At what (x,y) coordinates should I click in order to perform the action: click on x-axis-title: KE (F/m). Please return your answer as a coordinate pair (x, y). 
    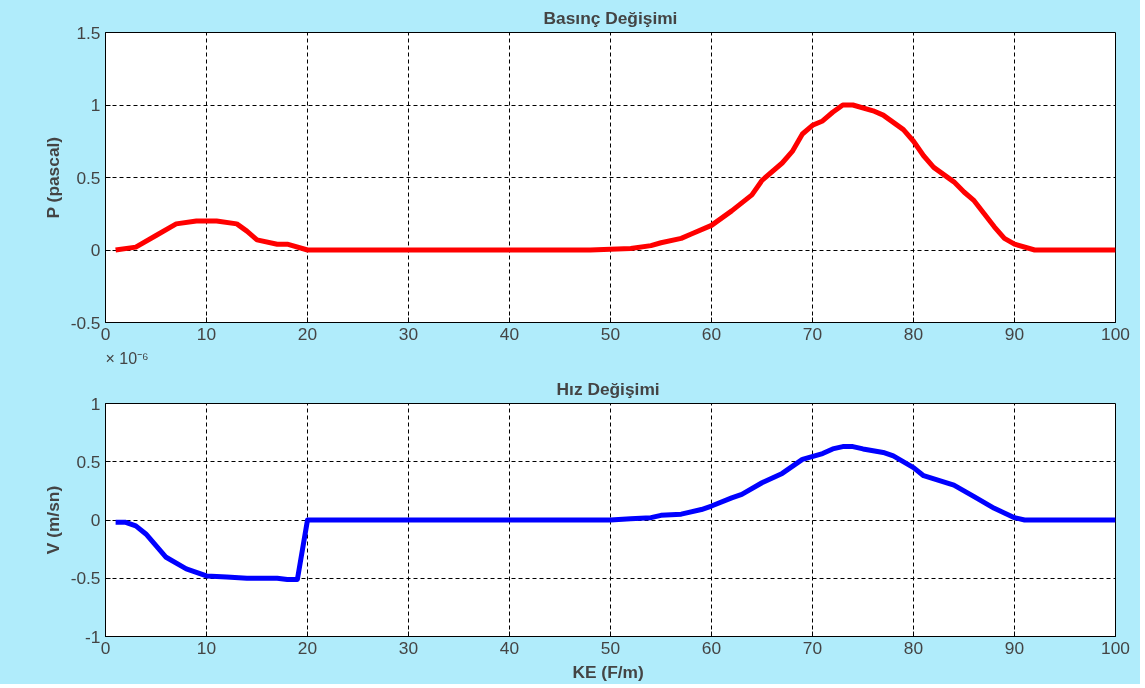
    Looking at the image, I should click on (608, 671).